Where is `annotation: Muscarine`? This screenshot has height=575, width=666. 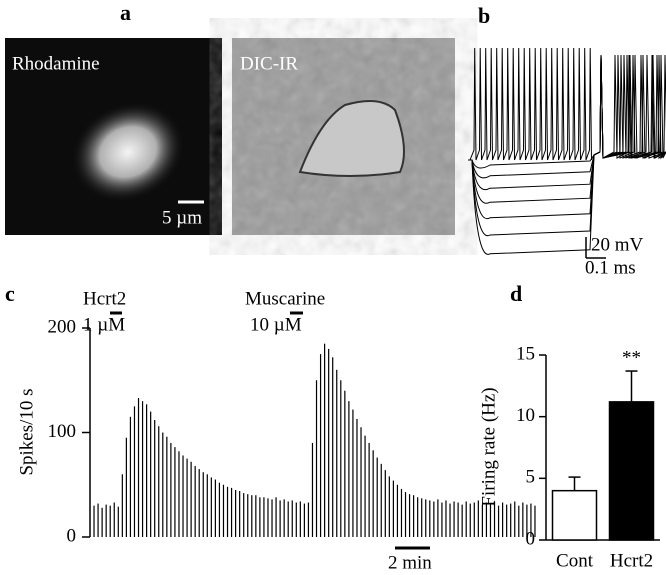 annotation: Muscarine is located at coordinates (285, 298).